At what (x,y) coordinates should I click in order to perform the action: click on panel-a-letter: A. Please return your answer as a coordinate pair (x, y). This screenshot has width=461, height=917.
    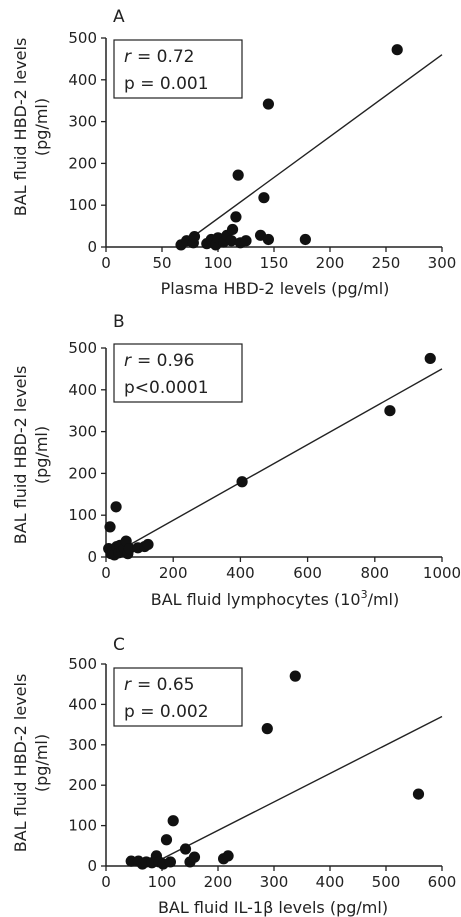
    Looking at the image, I should click on (119, 17).